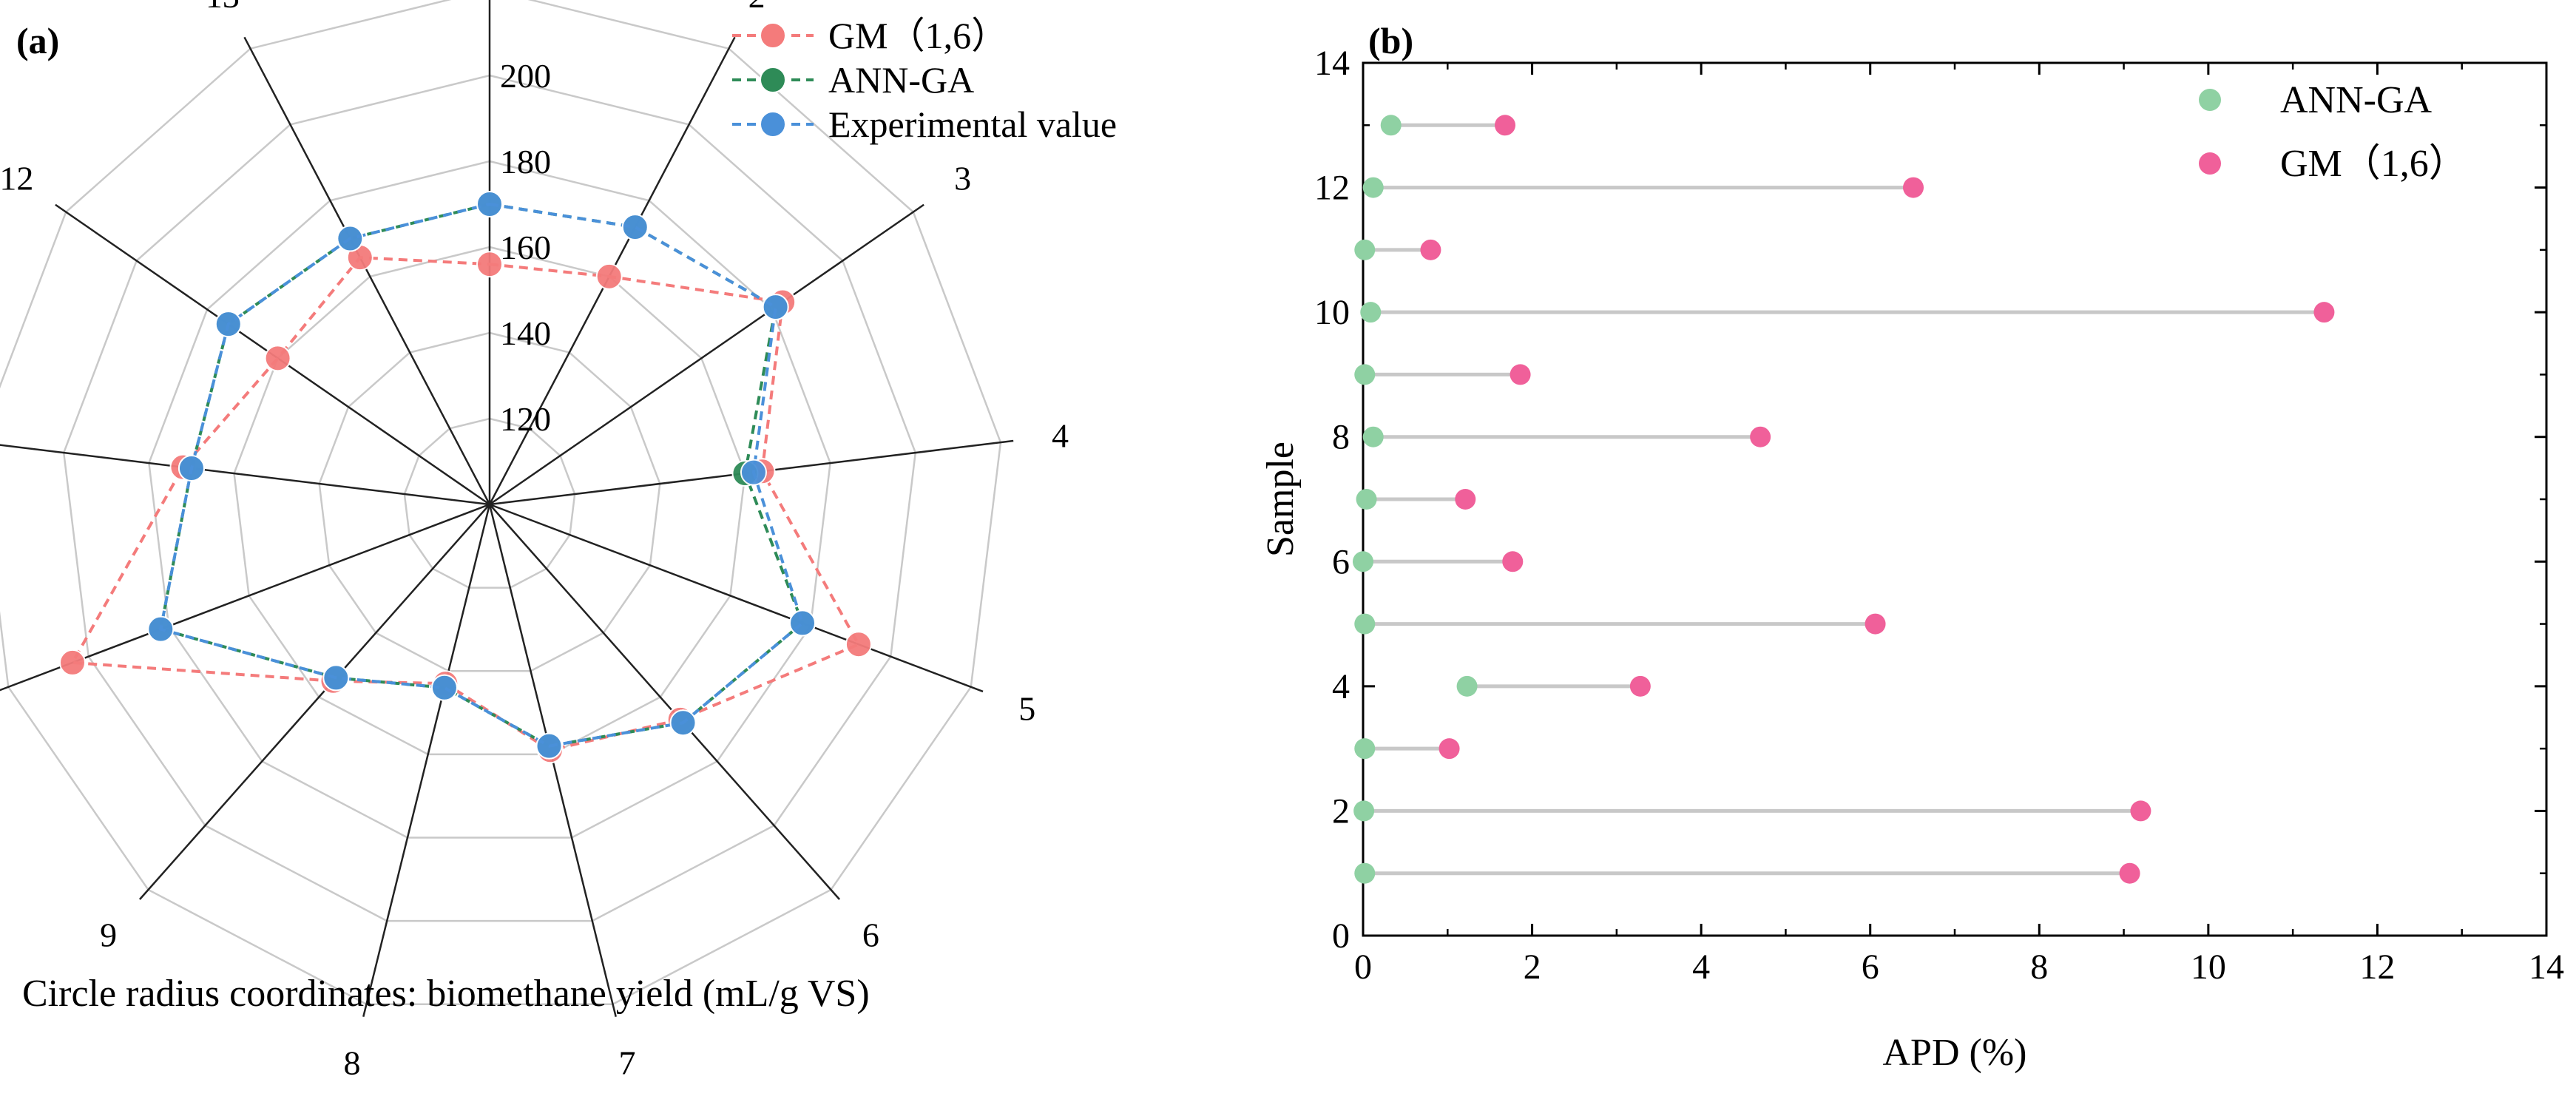 The image size is (2576, 1105). What do you see at coordinates (16, 178) in the screenshot?
I see `radar-category-label: 12` at bounding box center [16, 178].